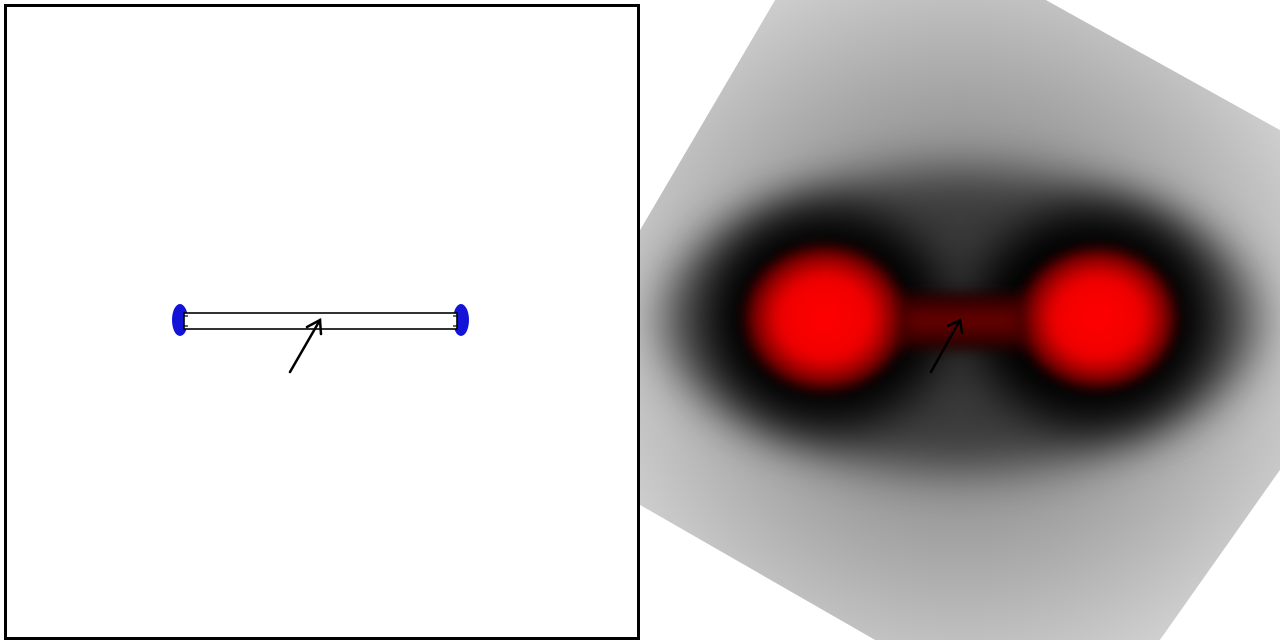  What do you see at coordinates (825, 318) in the screenshot?
I see `left-red-lobe` at bounding box center [825, 318].